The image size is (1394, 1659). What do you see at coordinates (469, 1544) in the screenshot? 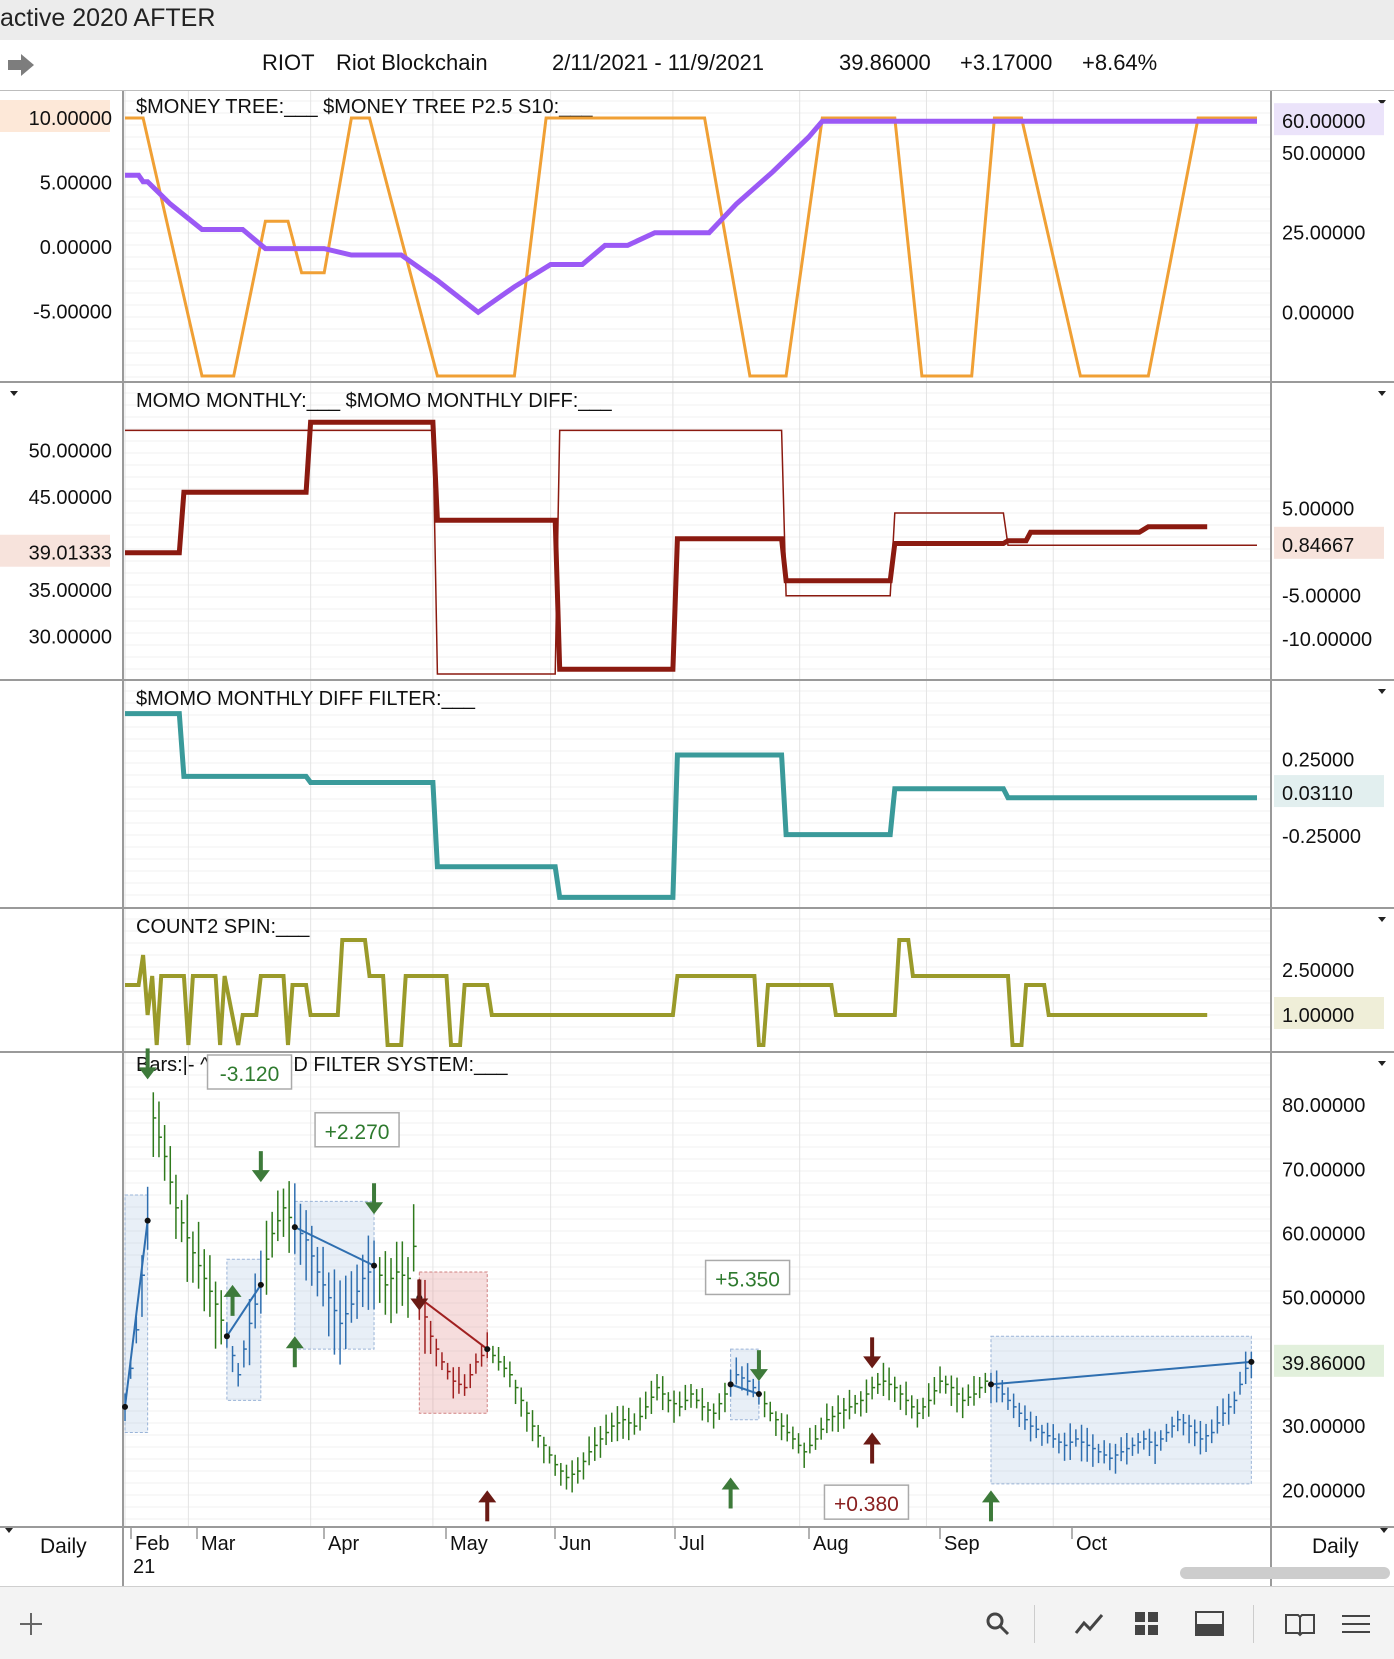
I see `x-tick-label: May` at bounding box center [469, 1544].